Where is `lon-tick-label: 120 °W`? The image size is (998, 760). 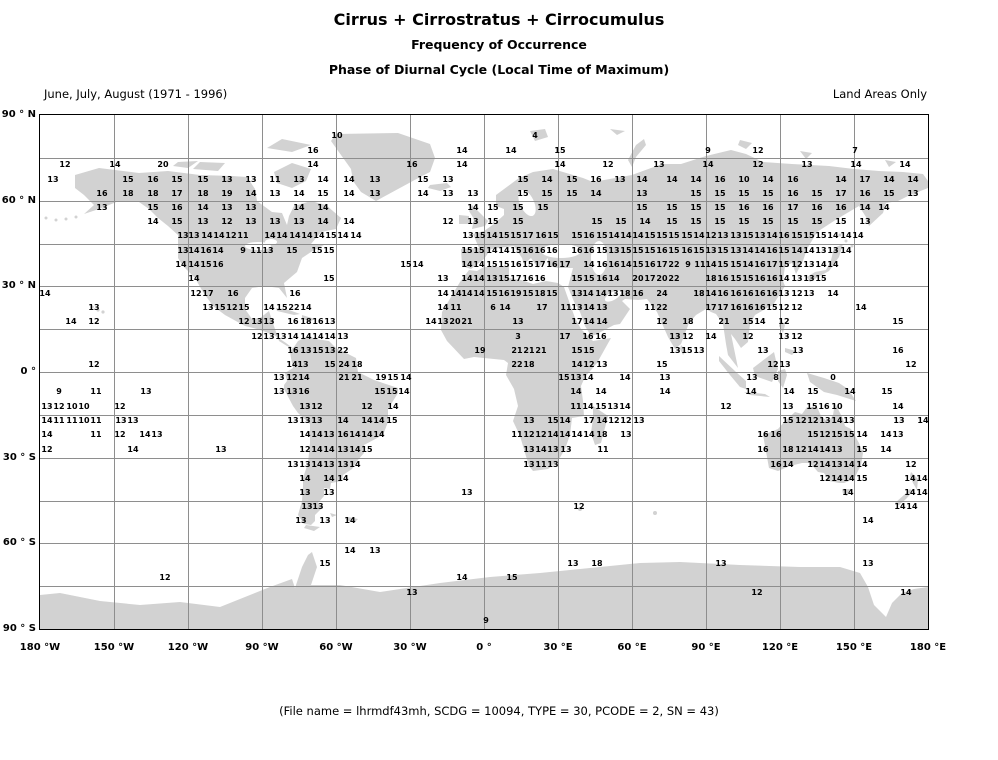 lon-tick-label: 120 °W is located at coordinates (188, 647).